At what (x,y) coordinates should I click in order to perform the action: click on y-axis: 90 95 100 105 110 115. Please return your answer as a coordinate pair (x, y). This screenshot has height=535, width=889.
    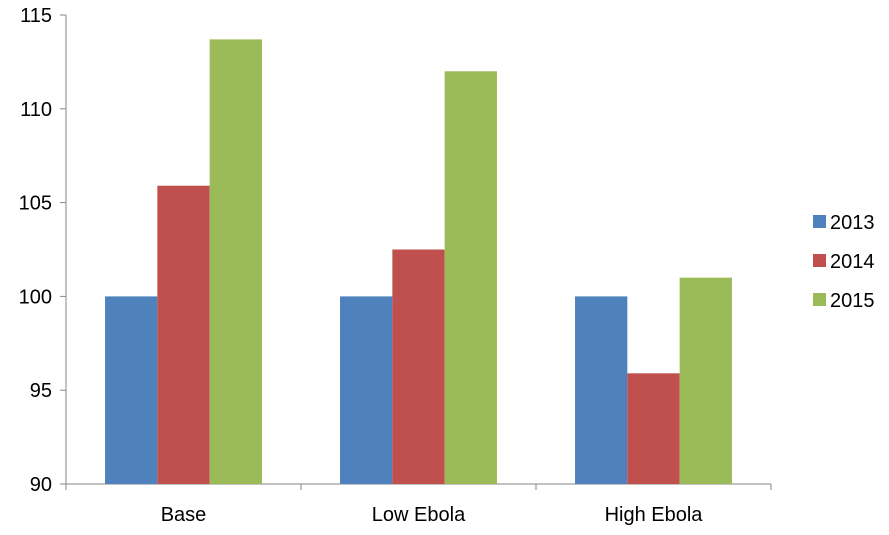
    Looking at the image, I should click on (43, 250).